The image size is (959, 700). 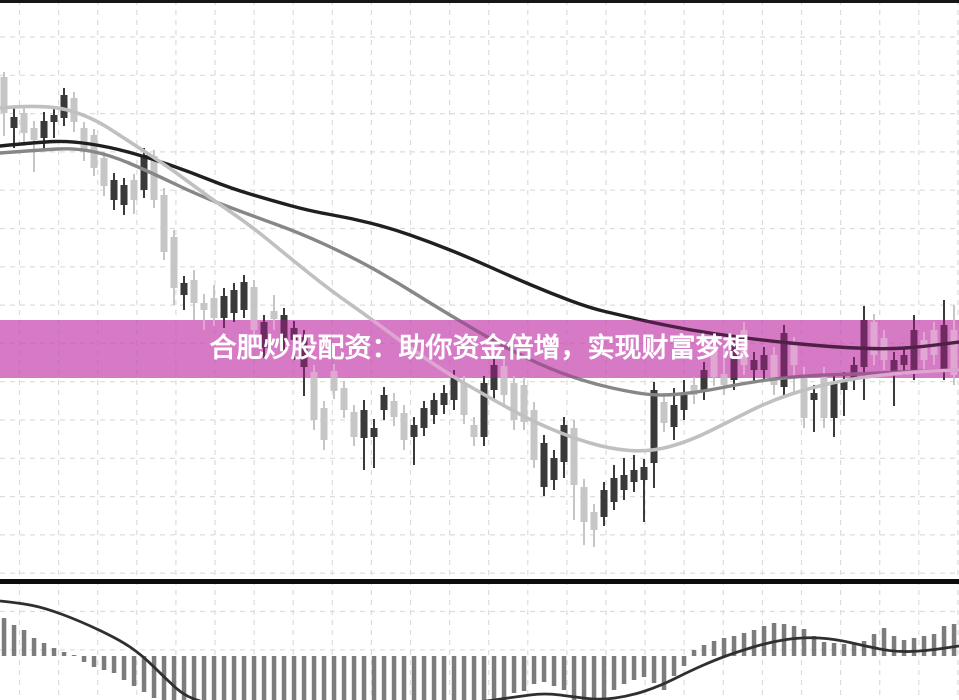 I want to click on signal-line, so click(x=479, y=649).